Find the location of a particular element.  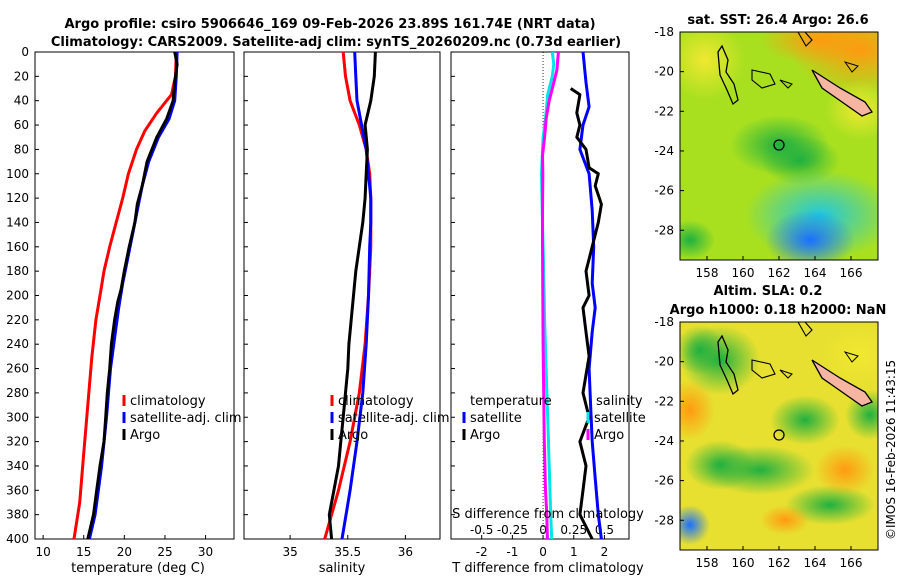

temperature-legend: climatology satellite-adj. clim Argo is located at coordinates (182, 418).